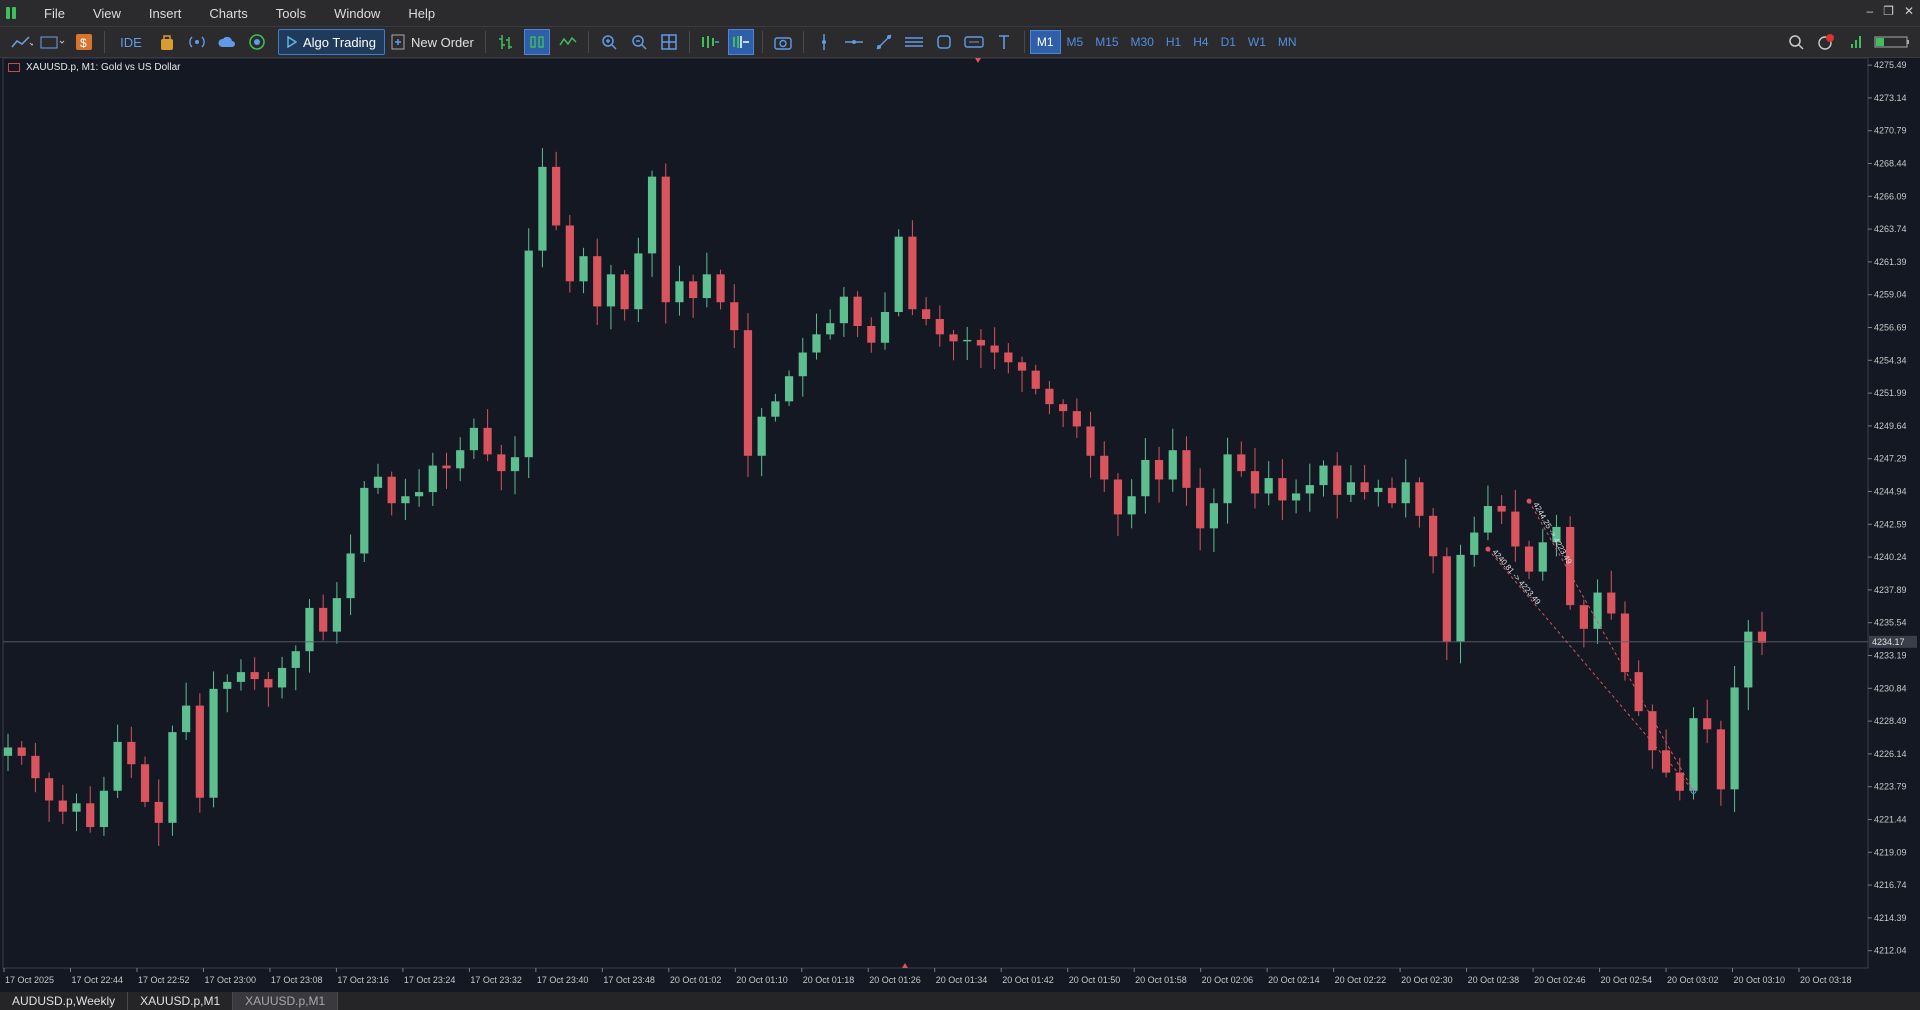 Image resolution: width=1920 pixels, height=1010 pixels. I want to click on notification-icon, so click(1826, 42).